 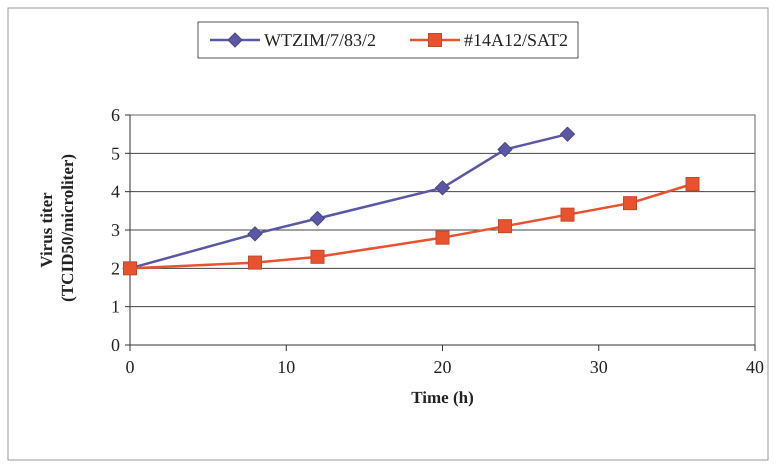 What do you see at coordinates (130, 367) in the screenshot?
I see `x-tick-label: 0` at bounding box center [130, 367].